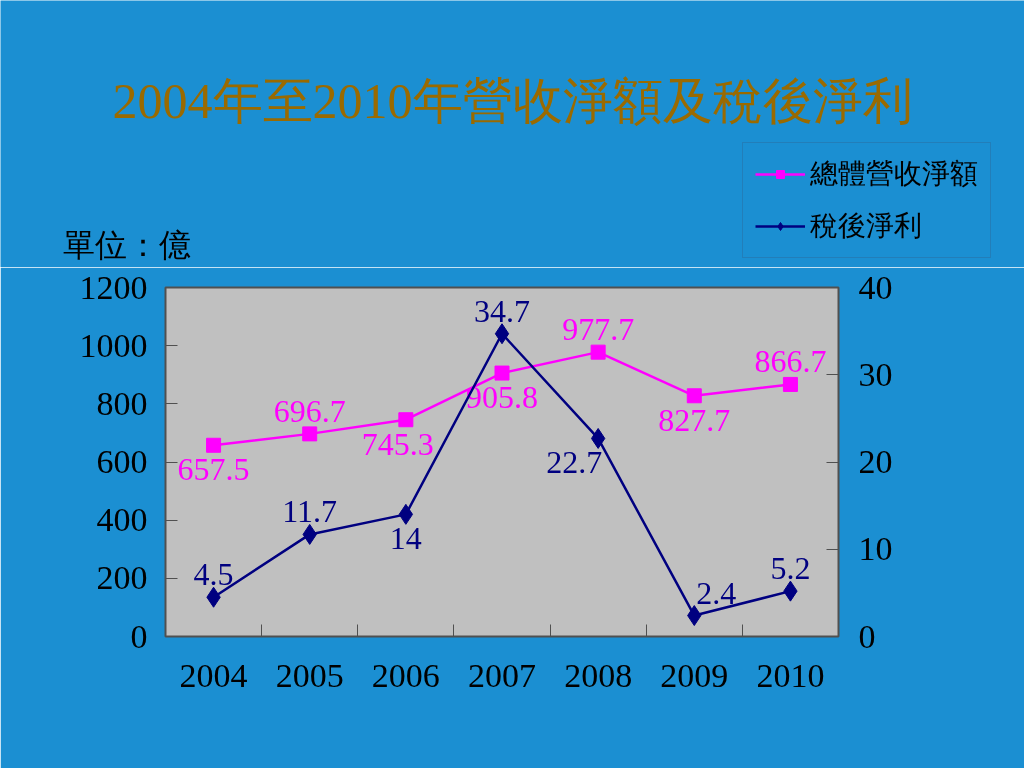 Image resolution: width=1024 pixels, height=768 pixels. What do you see at coordinates (405, 675) in the screenshot?
I see `x-tick-label: 2006` at bounding box center [405, 675].